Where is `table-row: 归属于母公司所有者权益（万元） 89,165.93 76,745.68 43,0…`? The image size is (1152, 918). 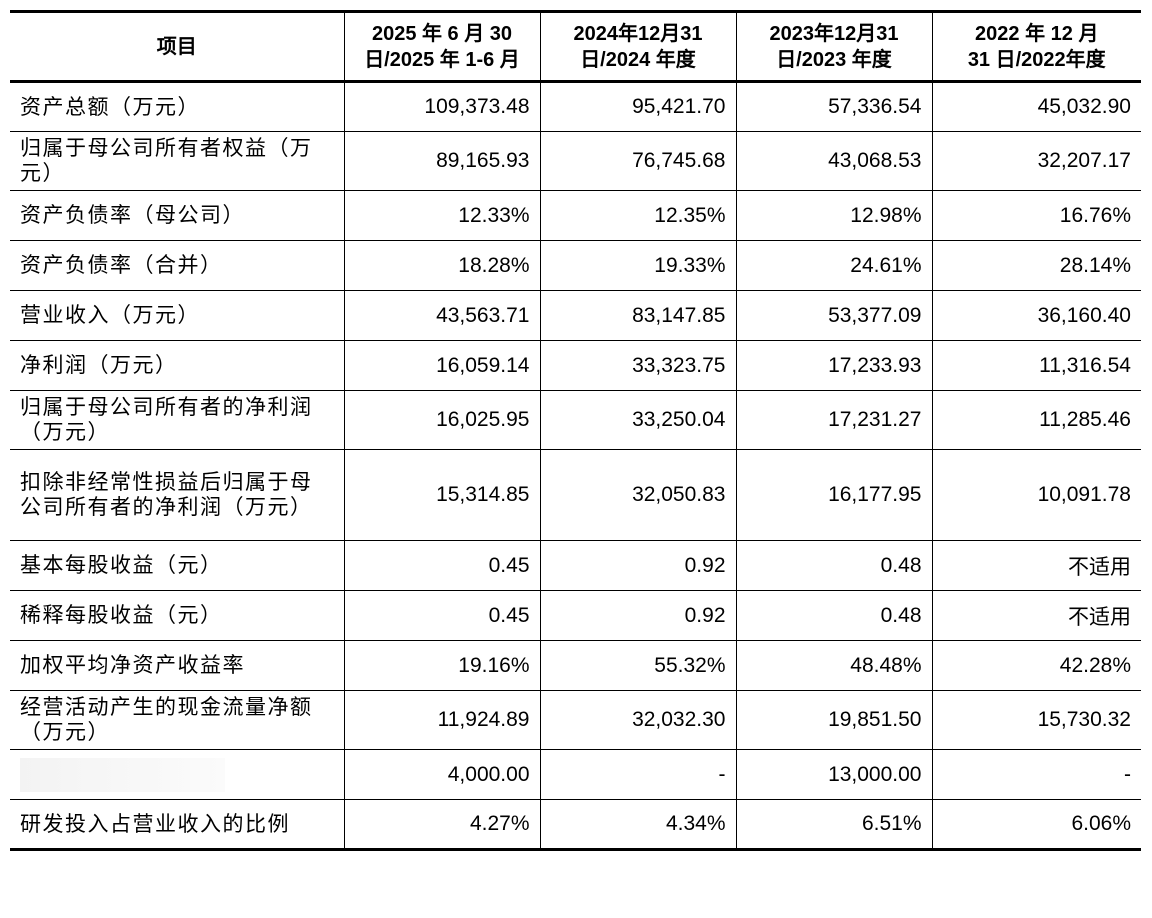
table-row: 归属于母公司所有者权益（万元） 89,165.93 76,745.68 43,0… is located at coordinates (575, 161).